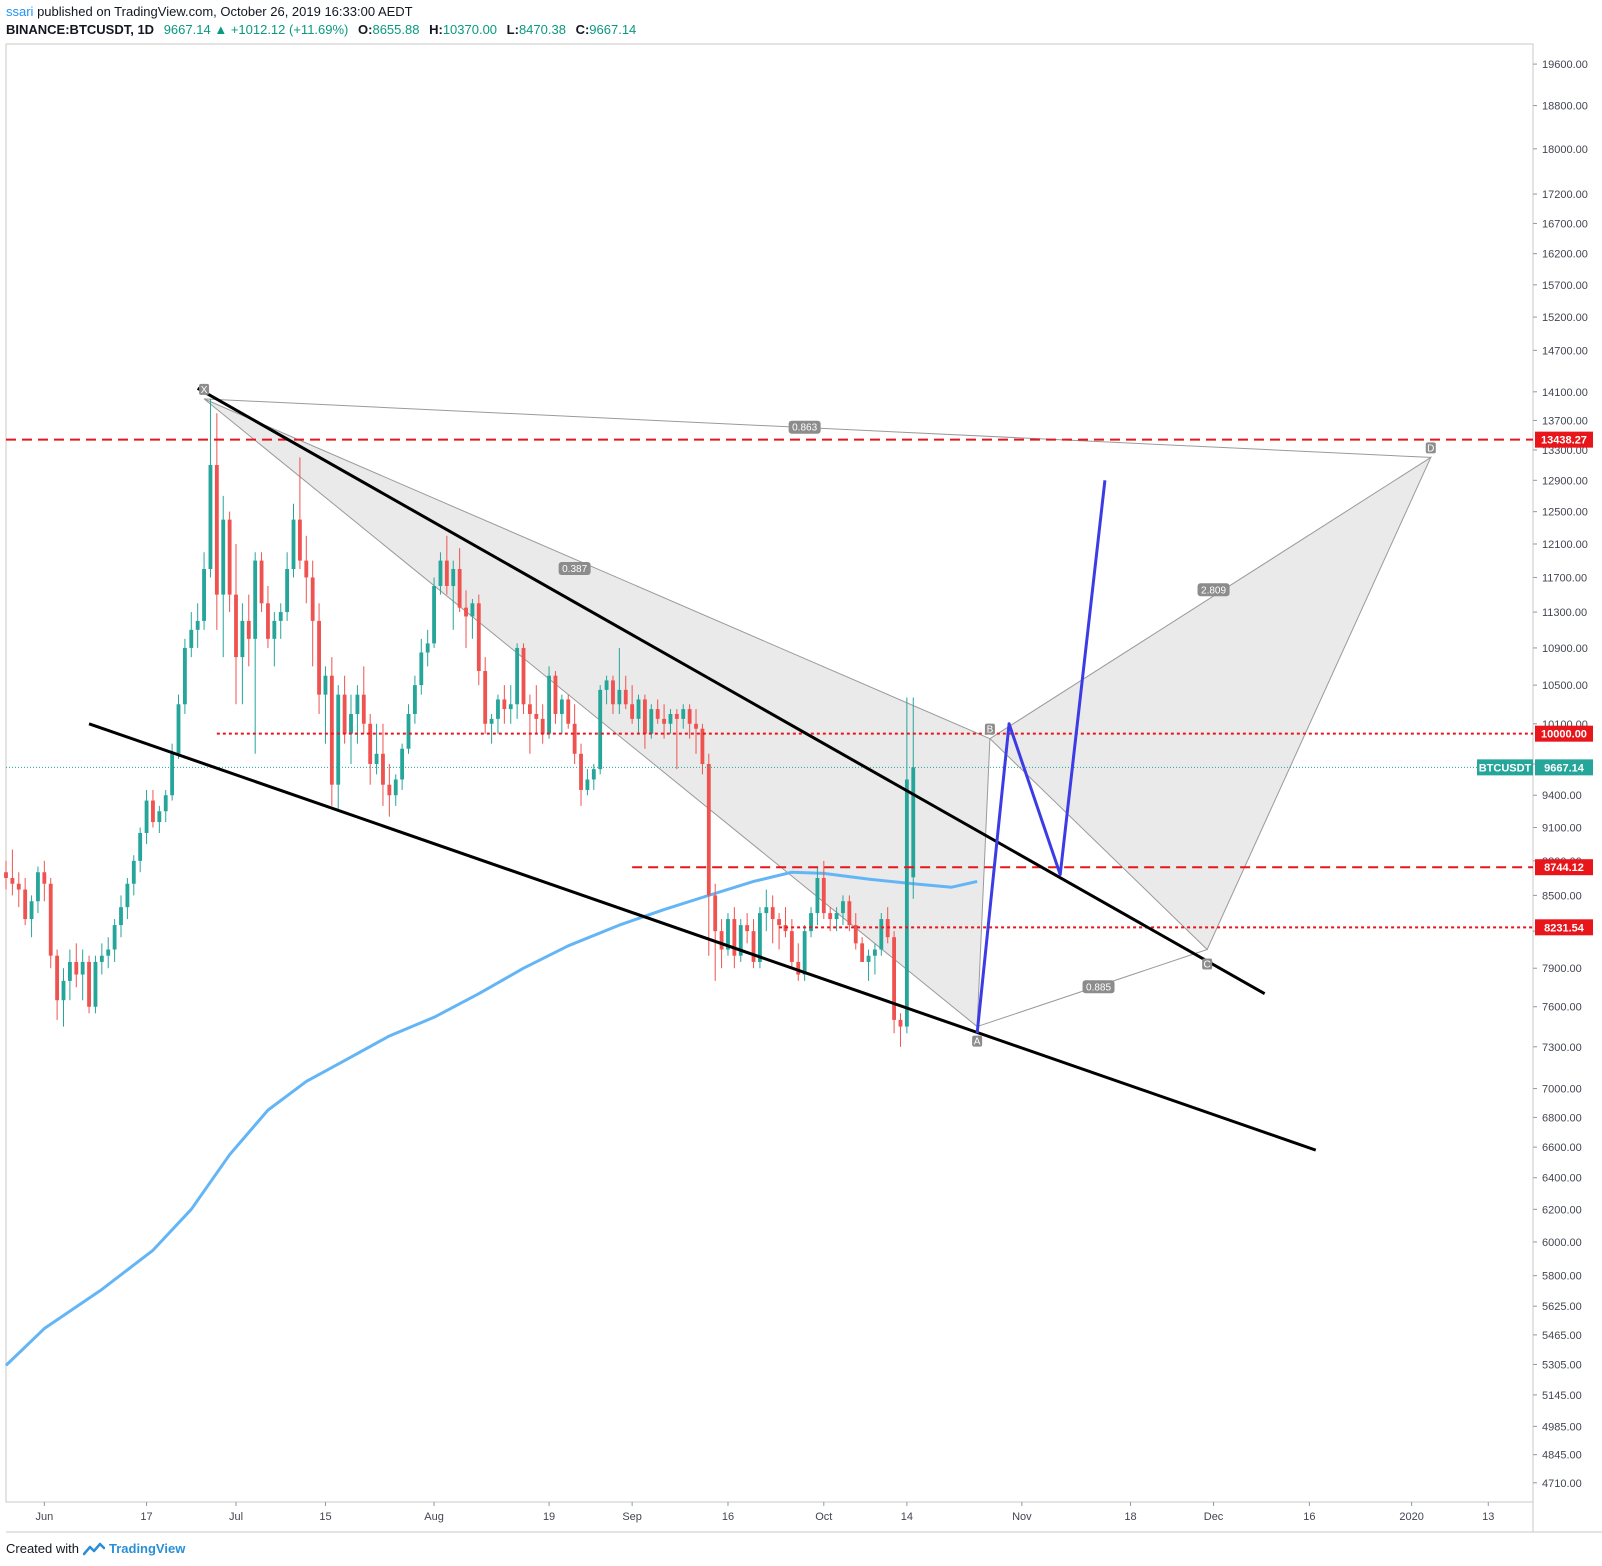  What do you see at coordinates (1562, 1118) in the screenshot?
I see `y-tick-label: 6800.00` at bounding box center [1562, 1118].